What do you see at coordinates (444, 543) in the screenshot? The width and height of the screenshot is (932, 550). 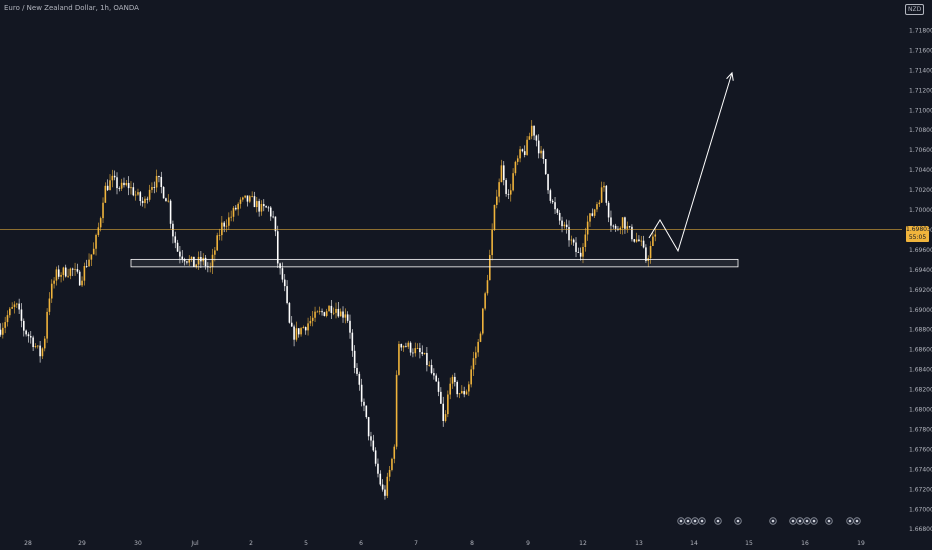 I see `time-axis: 28 29 30 Jul 2 5 6 7 8 9 12 13 14 15 16 19` at bounding box center [444, 543].